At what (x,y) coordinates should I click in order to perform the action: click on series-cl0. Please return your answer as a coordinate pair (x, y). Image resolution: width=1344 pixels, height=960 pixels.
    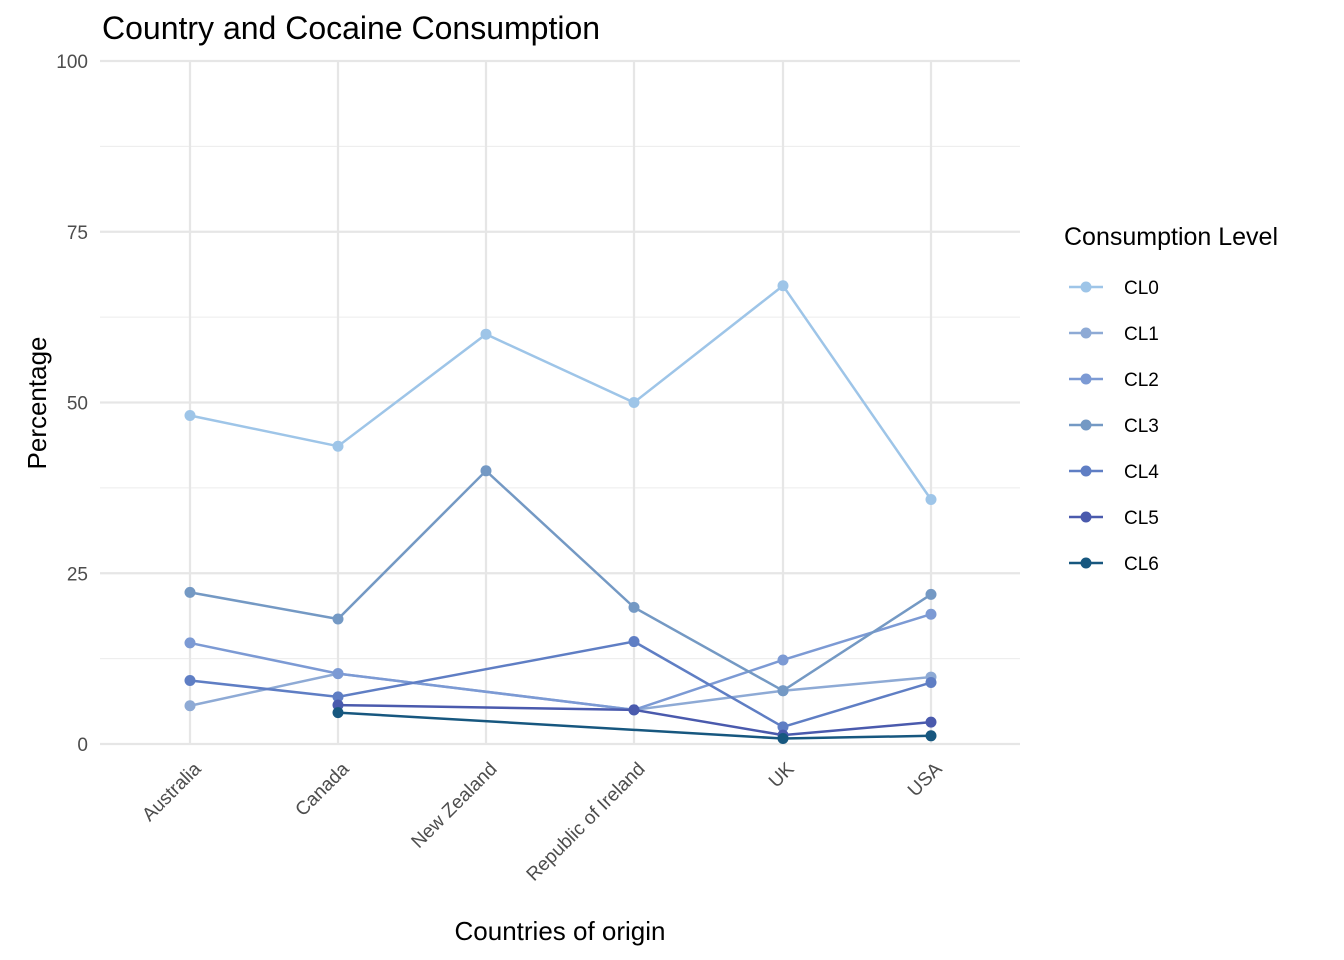
    Looking at the image, I should click on (560, 392).